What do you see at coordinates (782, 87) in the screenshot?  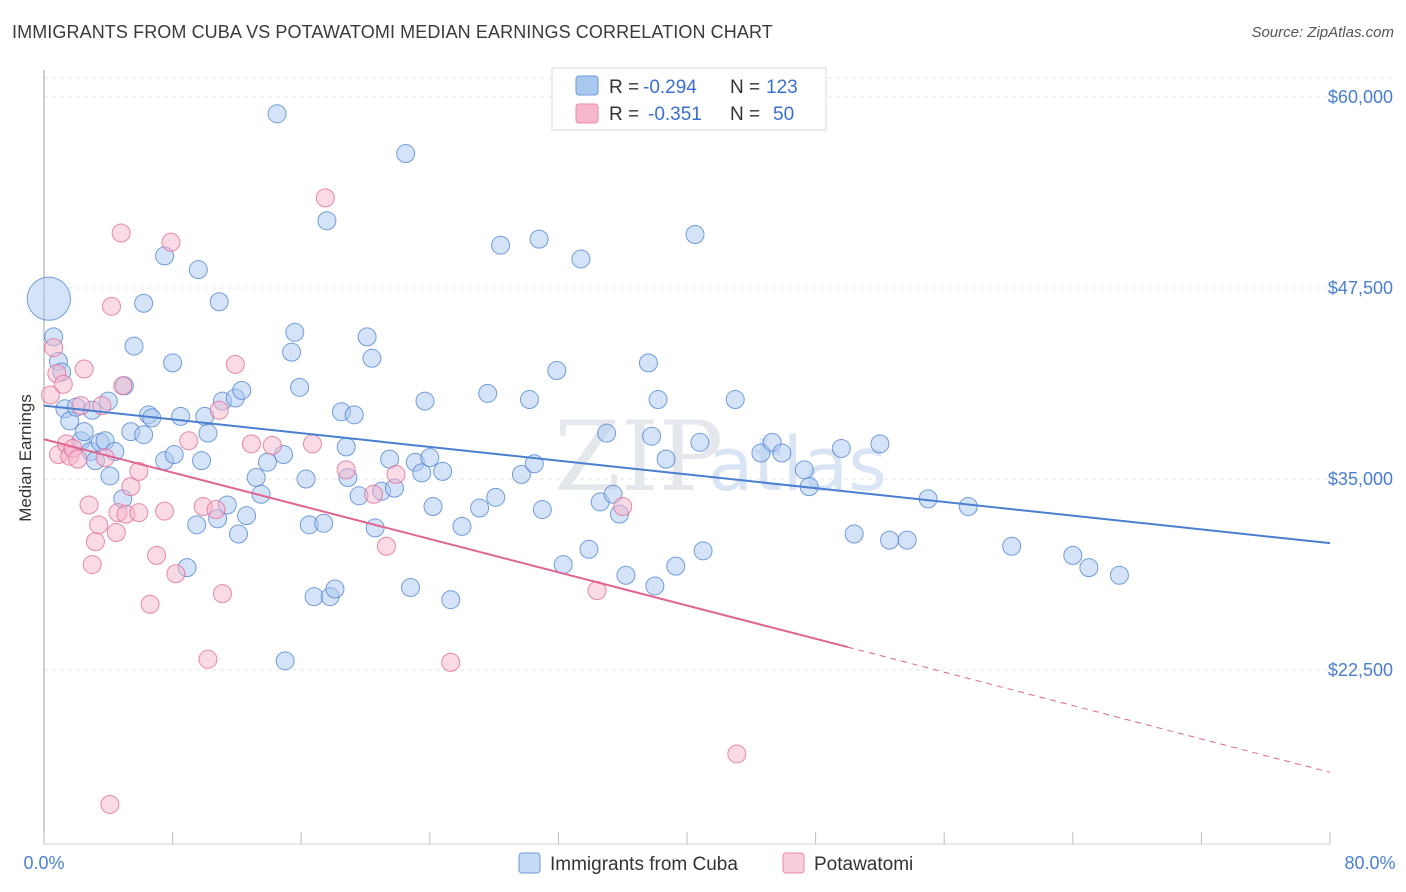 I see `legend-n-value-cuba: 123` at bounding box center [782, 87].